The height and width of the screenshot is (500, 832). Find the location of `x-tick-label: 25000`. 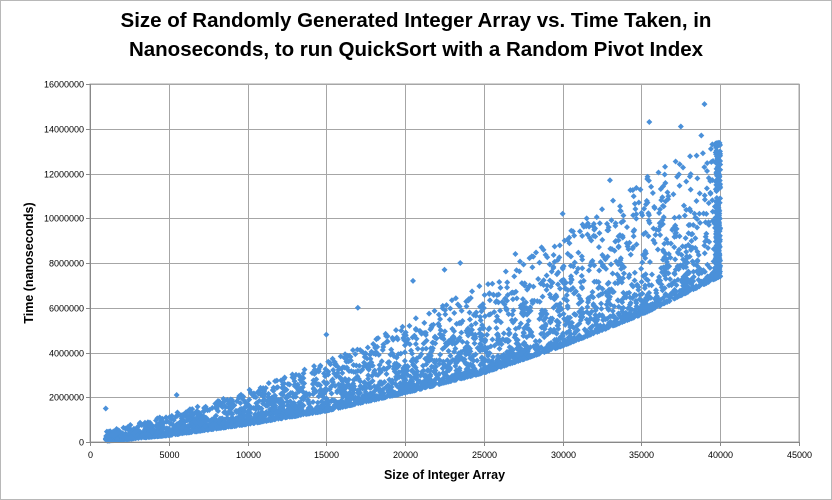

x-tick-label: 25000 is located at coordinates (484, 455).